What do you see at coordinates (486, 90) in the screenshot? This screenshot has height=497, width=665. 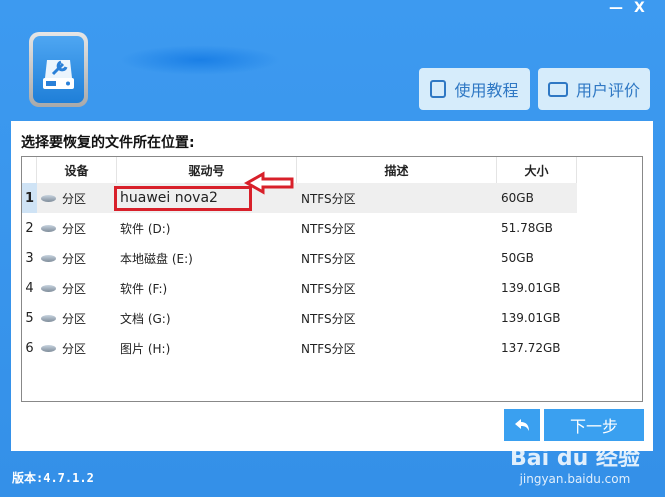 I see `tutorial-label: 使用教程` at bounding box center [486, 90].